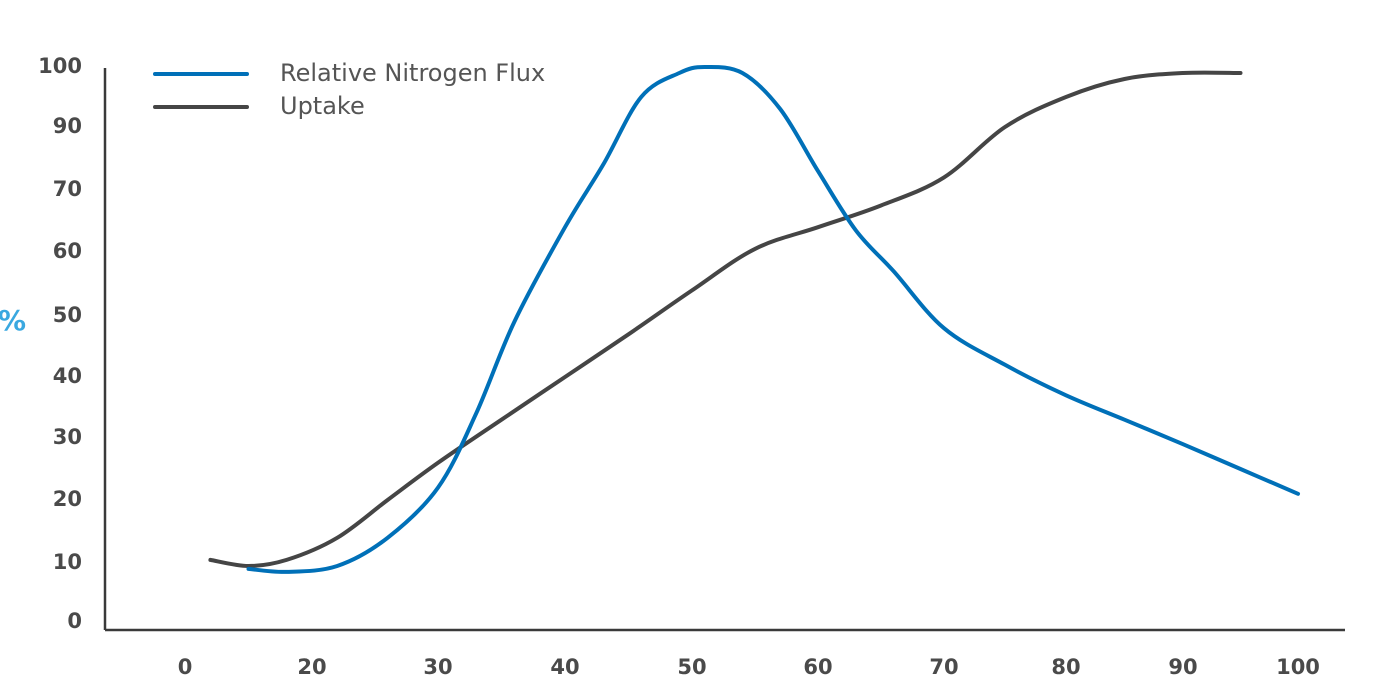 The height and width of the screenshot is (695, 1386). I want to click on y-axis-label: %, so click(13, 320).